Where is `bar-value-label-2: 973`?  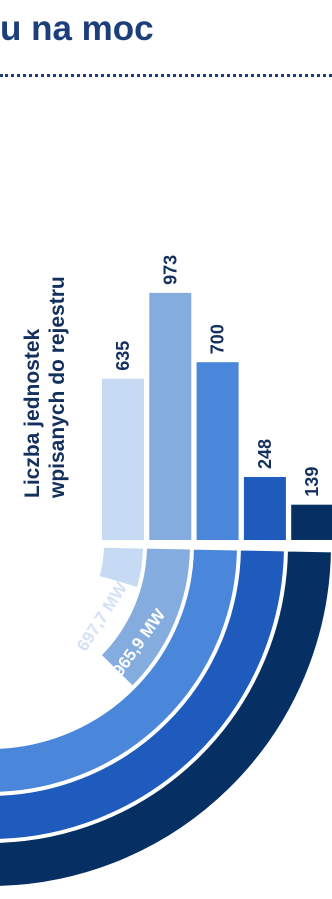
bar-value-label-2: 973 is located at coordinates (170, 270).